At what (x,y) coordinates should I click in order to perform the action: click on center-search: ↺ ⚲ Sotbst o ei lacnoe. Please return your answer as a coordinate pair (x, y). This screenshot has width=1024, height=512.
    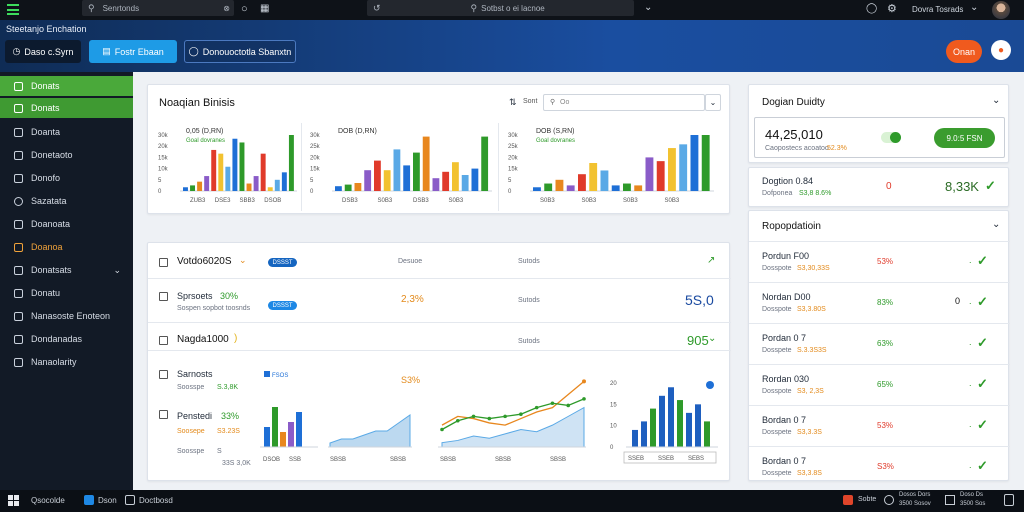
    Looking at the image, I should click on (500, 8).